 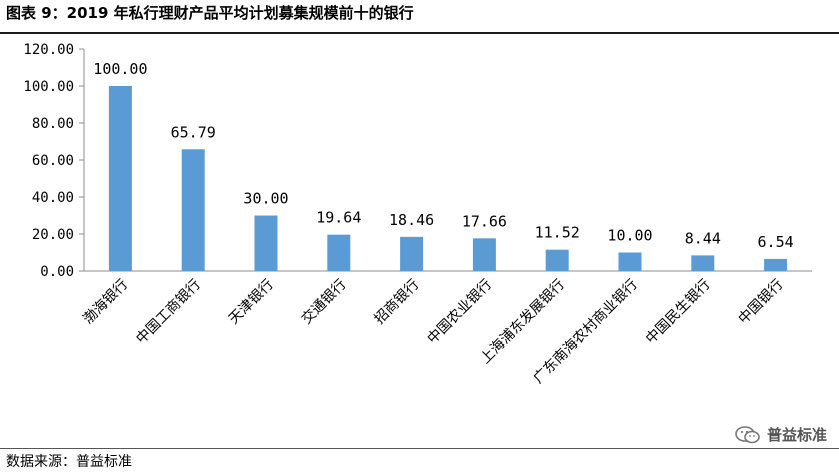 What do you see at coordinates (69, 462) in the screenshot?
I see `source-note: 数据来源：普益标准` at bounding box center [69, 462].